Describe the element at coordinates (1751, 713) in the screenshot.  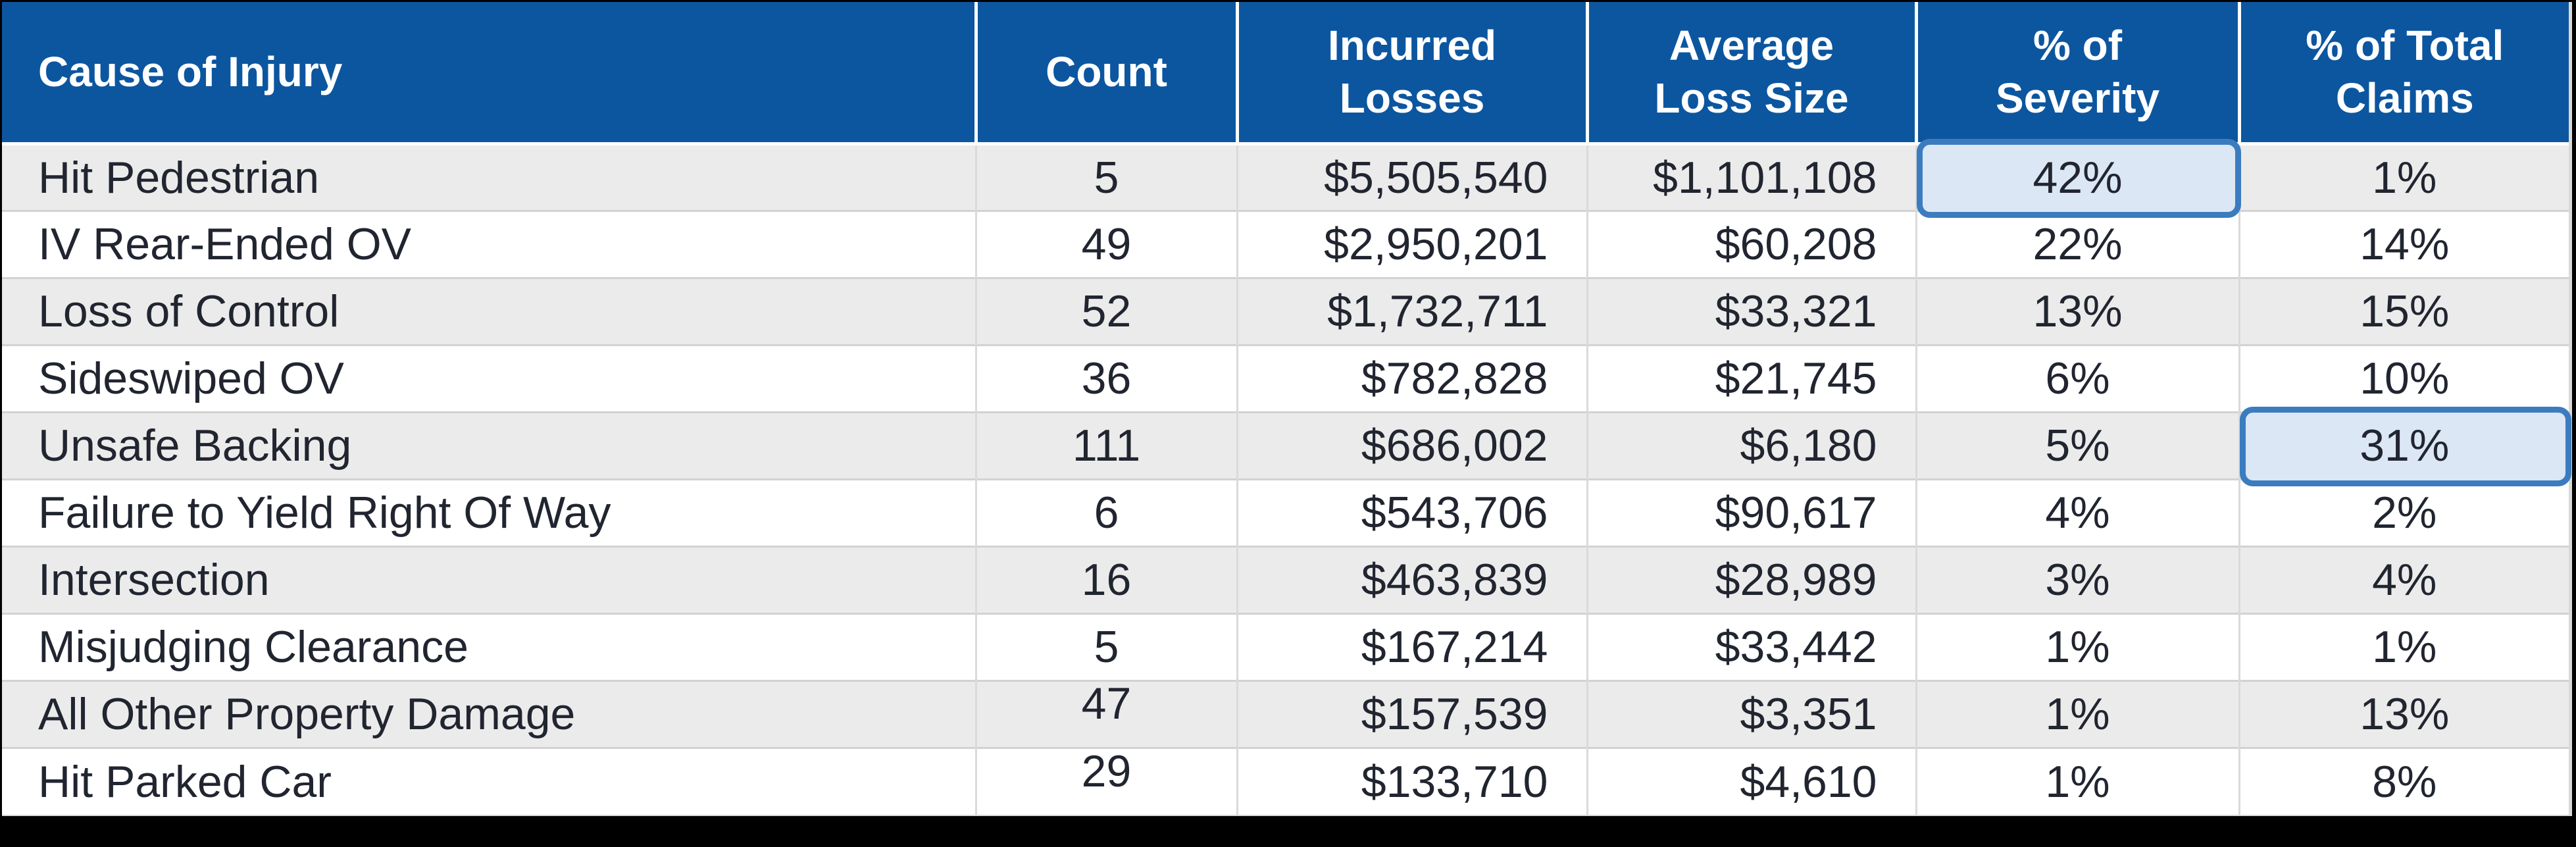
I see `cell-avg: $3,351` at that location.